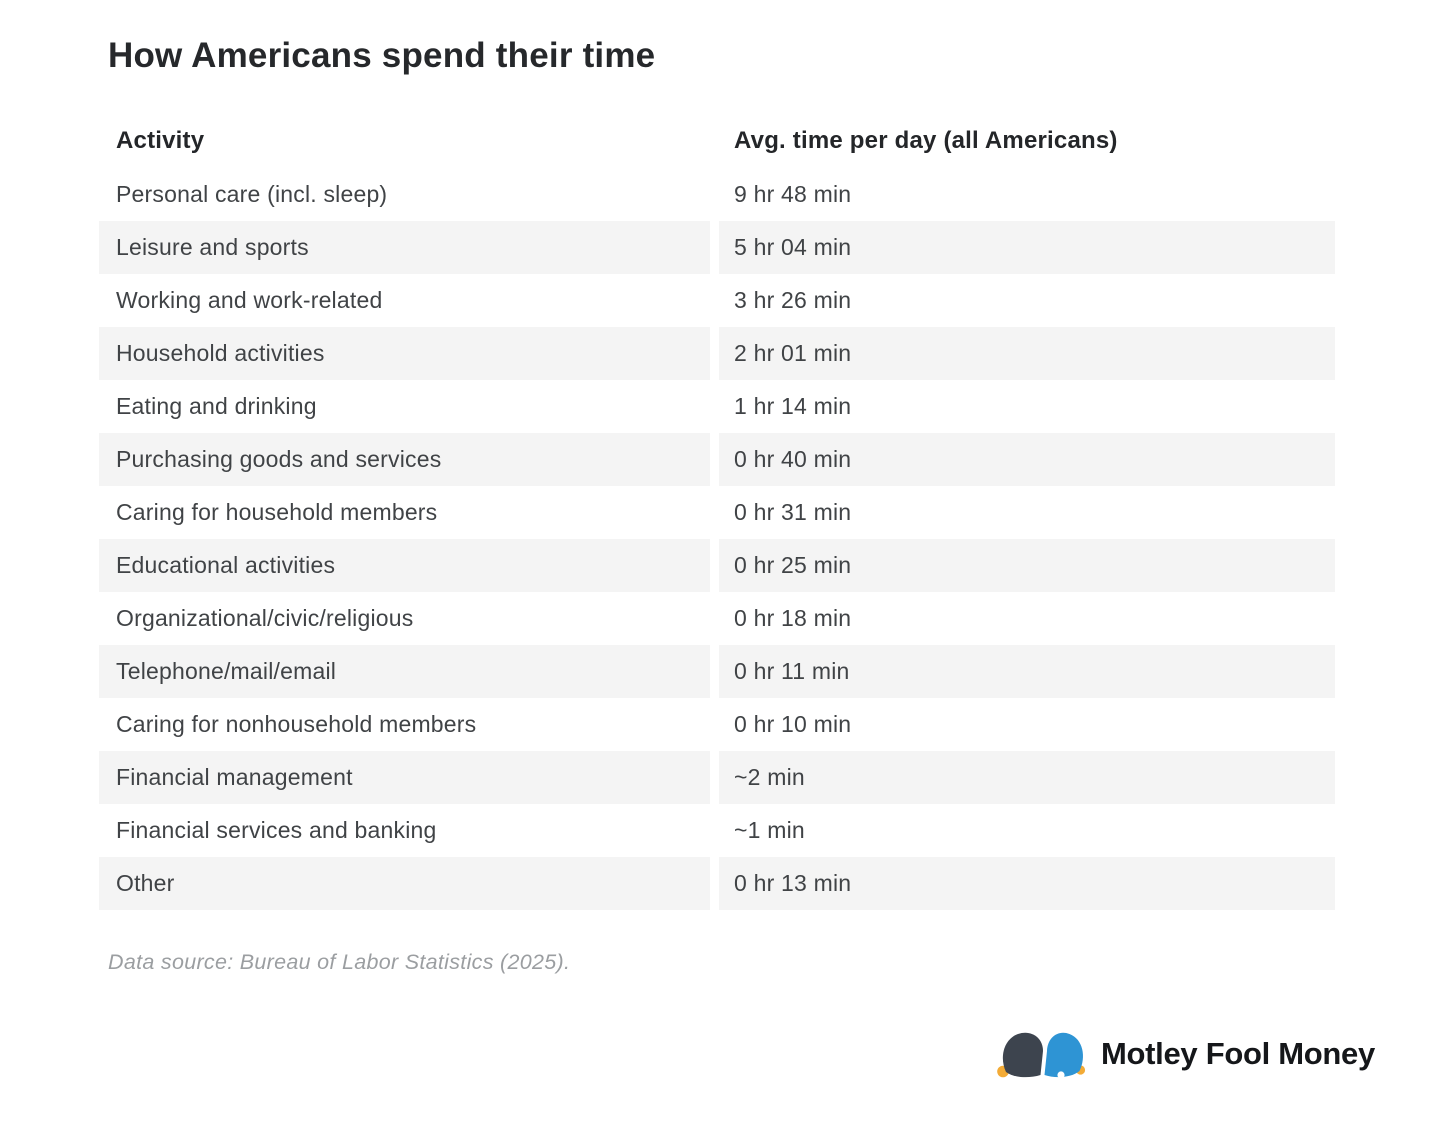 This screenshot has width=1440, height=1123. I want to click on table-row: Personal care (incl. sleep) 9 hr 48 min, so click(717, 194).